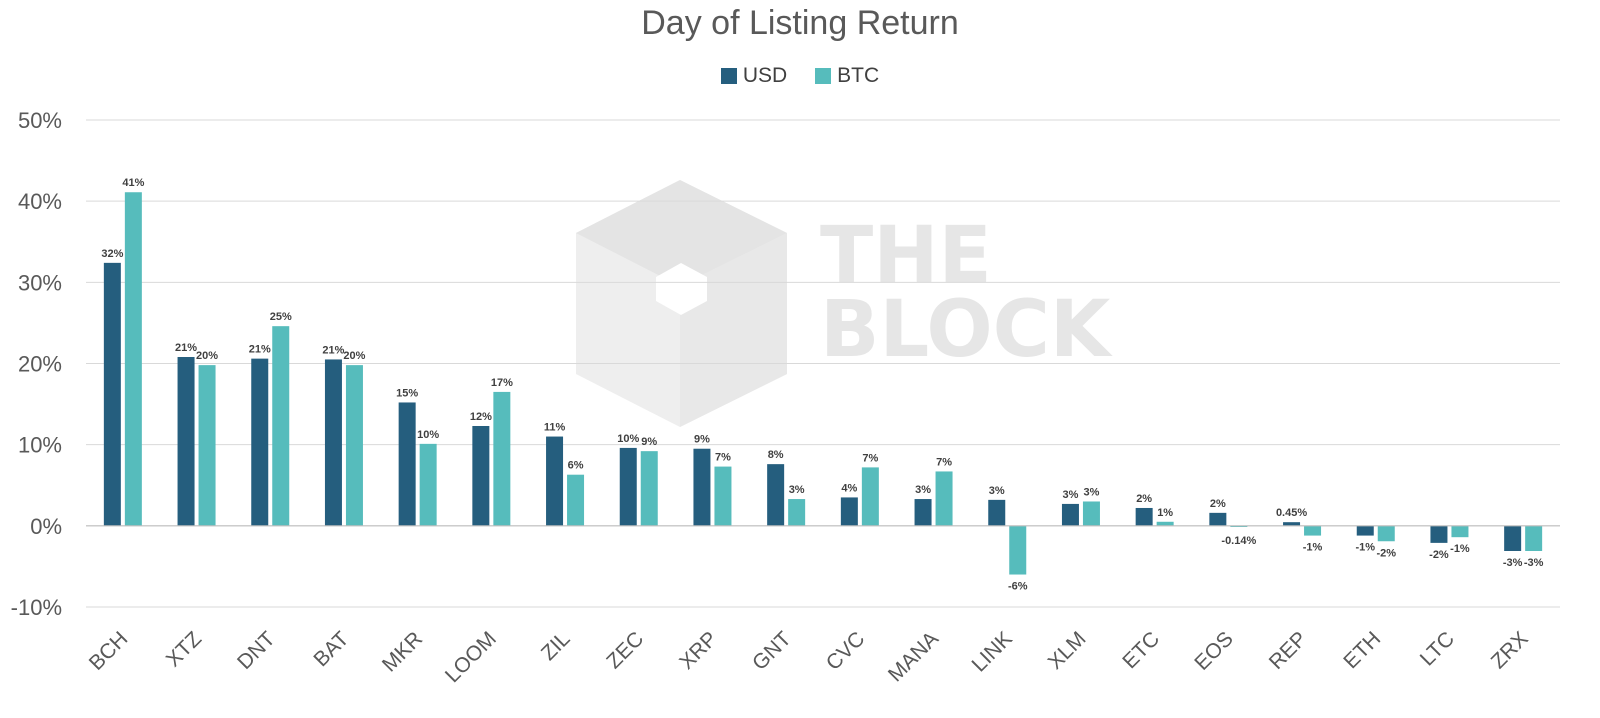  I want to click on bar-btc-eth, so click(1386, 533).